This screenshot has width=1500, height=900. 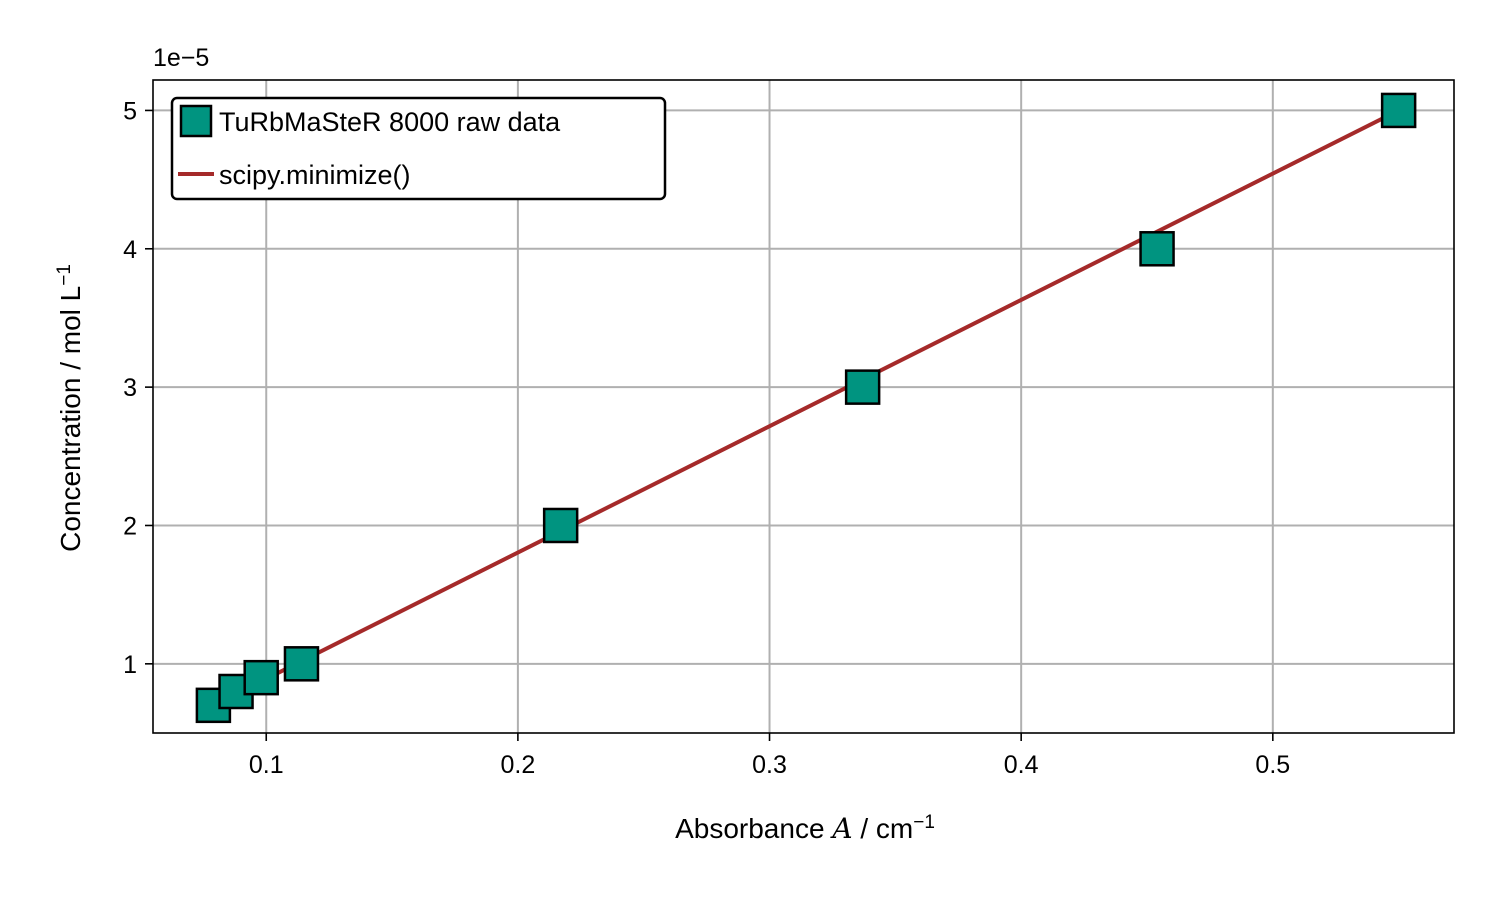 What do you see at coordinates (130, 111) in the screenshot?
I see `y-tick-label: 5` at bounding box center [130, 111].